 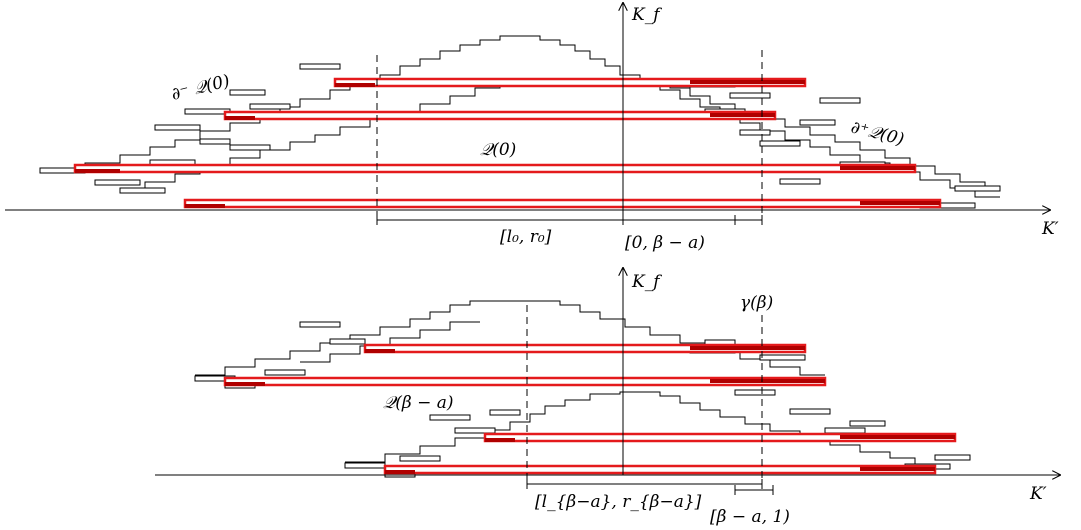 What do you see at coordinates (750, 517) in the screenshot?
I see `interval-beta-1-label: [β − a, 1)` at bounding box center [750, 517].